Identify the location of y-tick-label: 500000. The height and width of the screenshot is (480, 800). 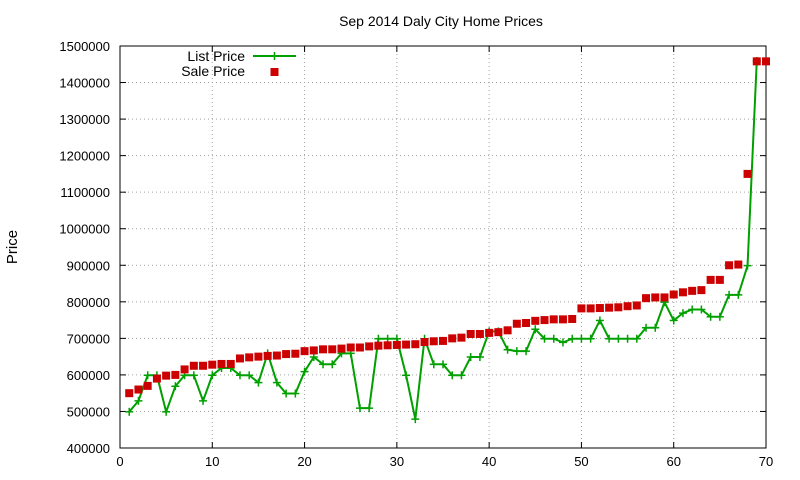
(88, 411).